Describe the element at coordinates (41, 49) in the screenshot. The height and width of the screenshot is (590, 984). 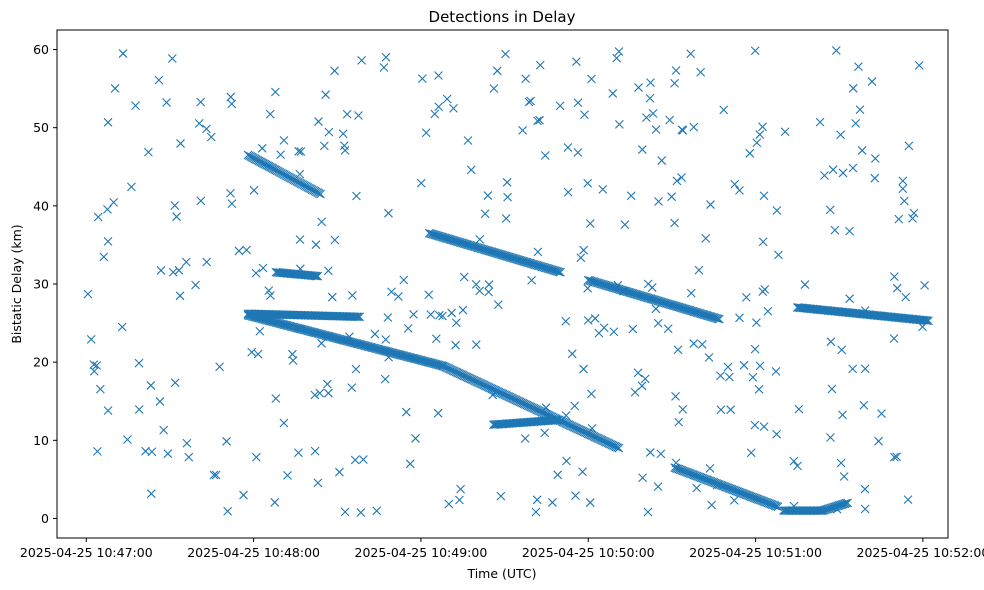
I see `y-tick-label: 60` at that location.